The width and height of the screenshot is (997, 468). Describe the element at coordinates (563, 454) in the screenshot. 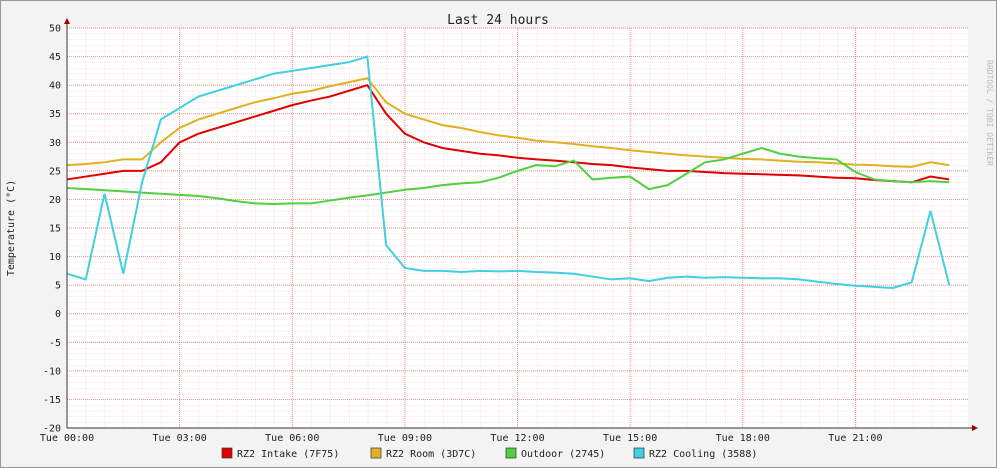

I see `legend-label: Outdoor (2745)` at that location.